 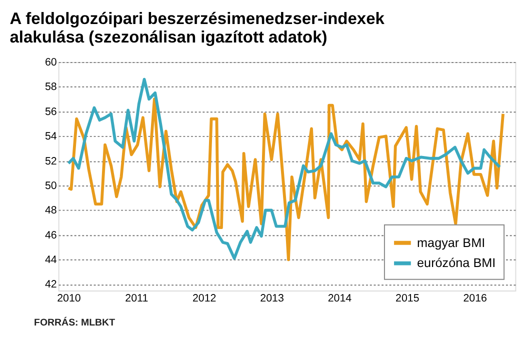 I want to click on y-tick-label: 58, so click(x=50, y=87).